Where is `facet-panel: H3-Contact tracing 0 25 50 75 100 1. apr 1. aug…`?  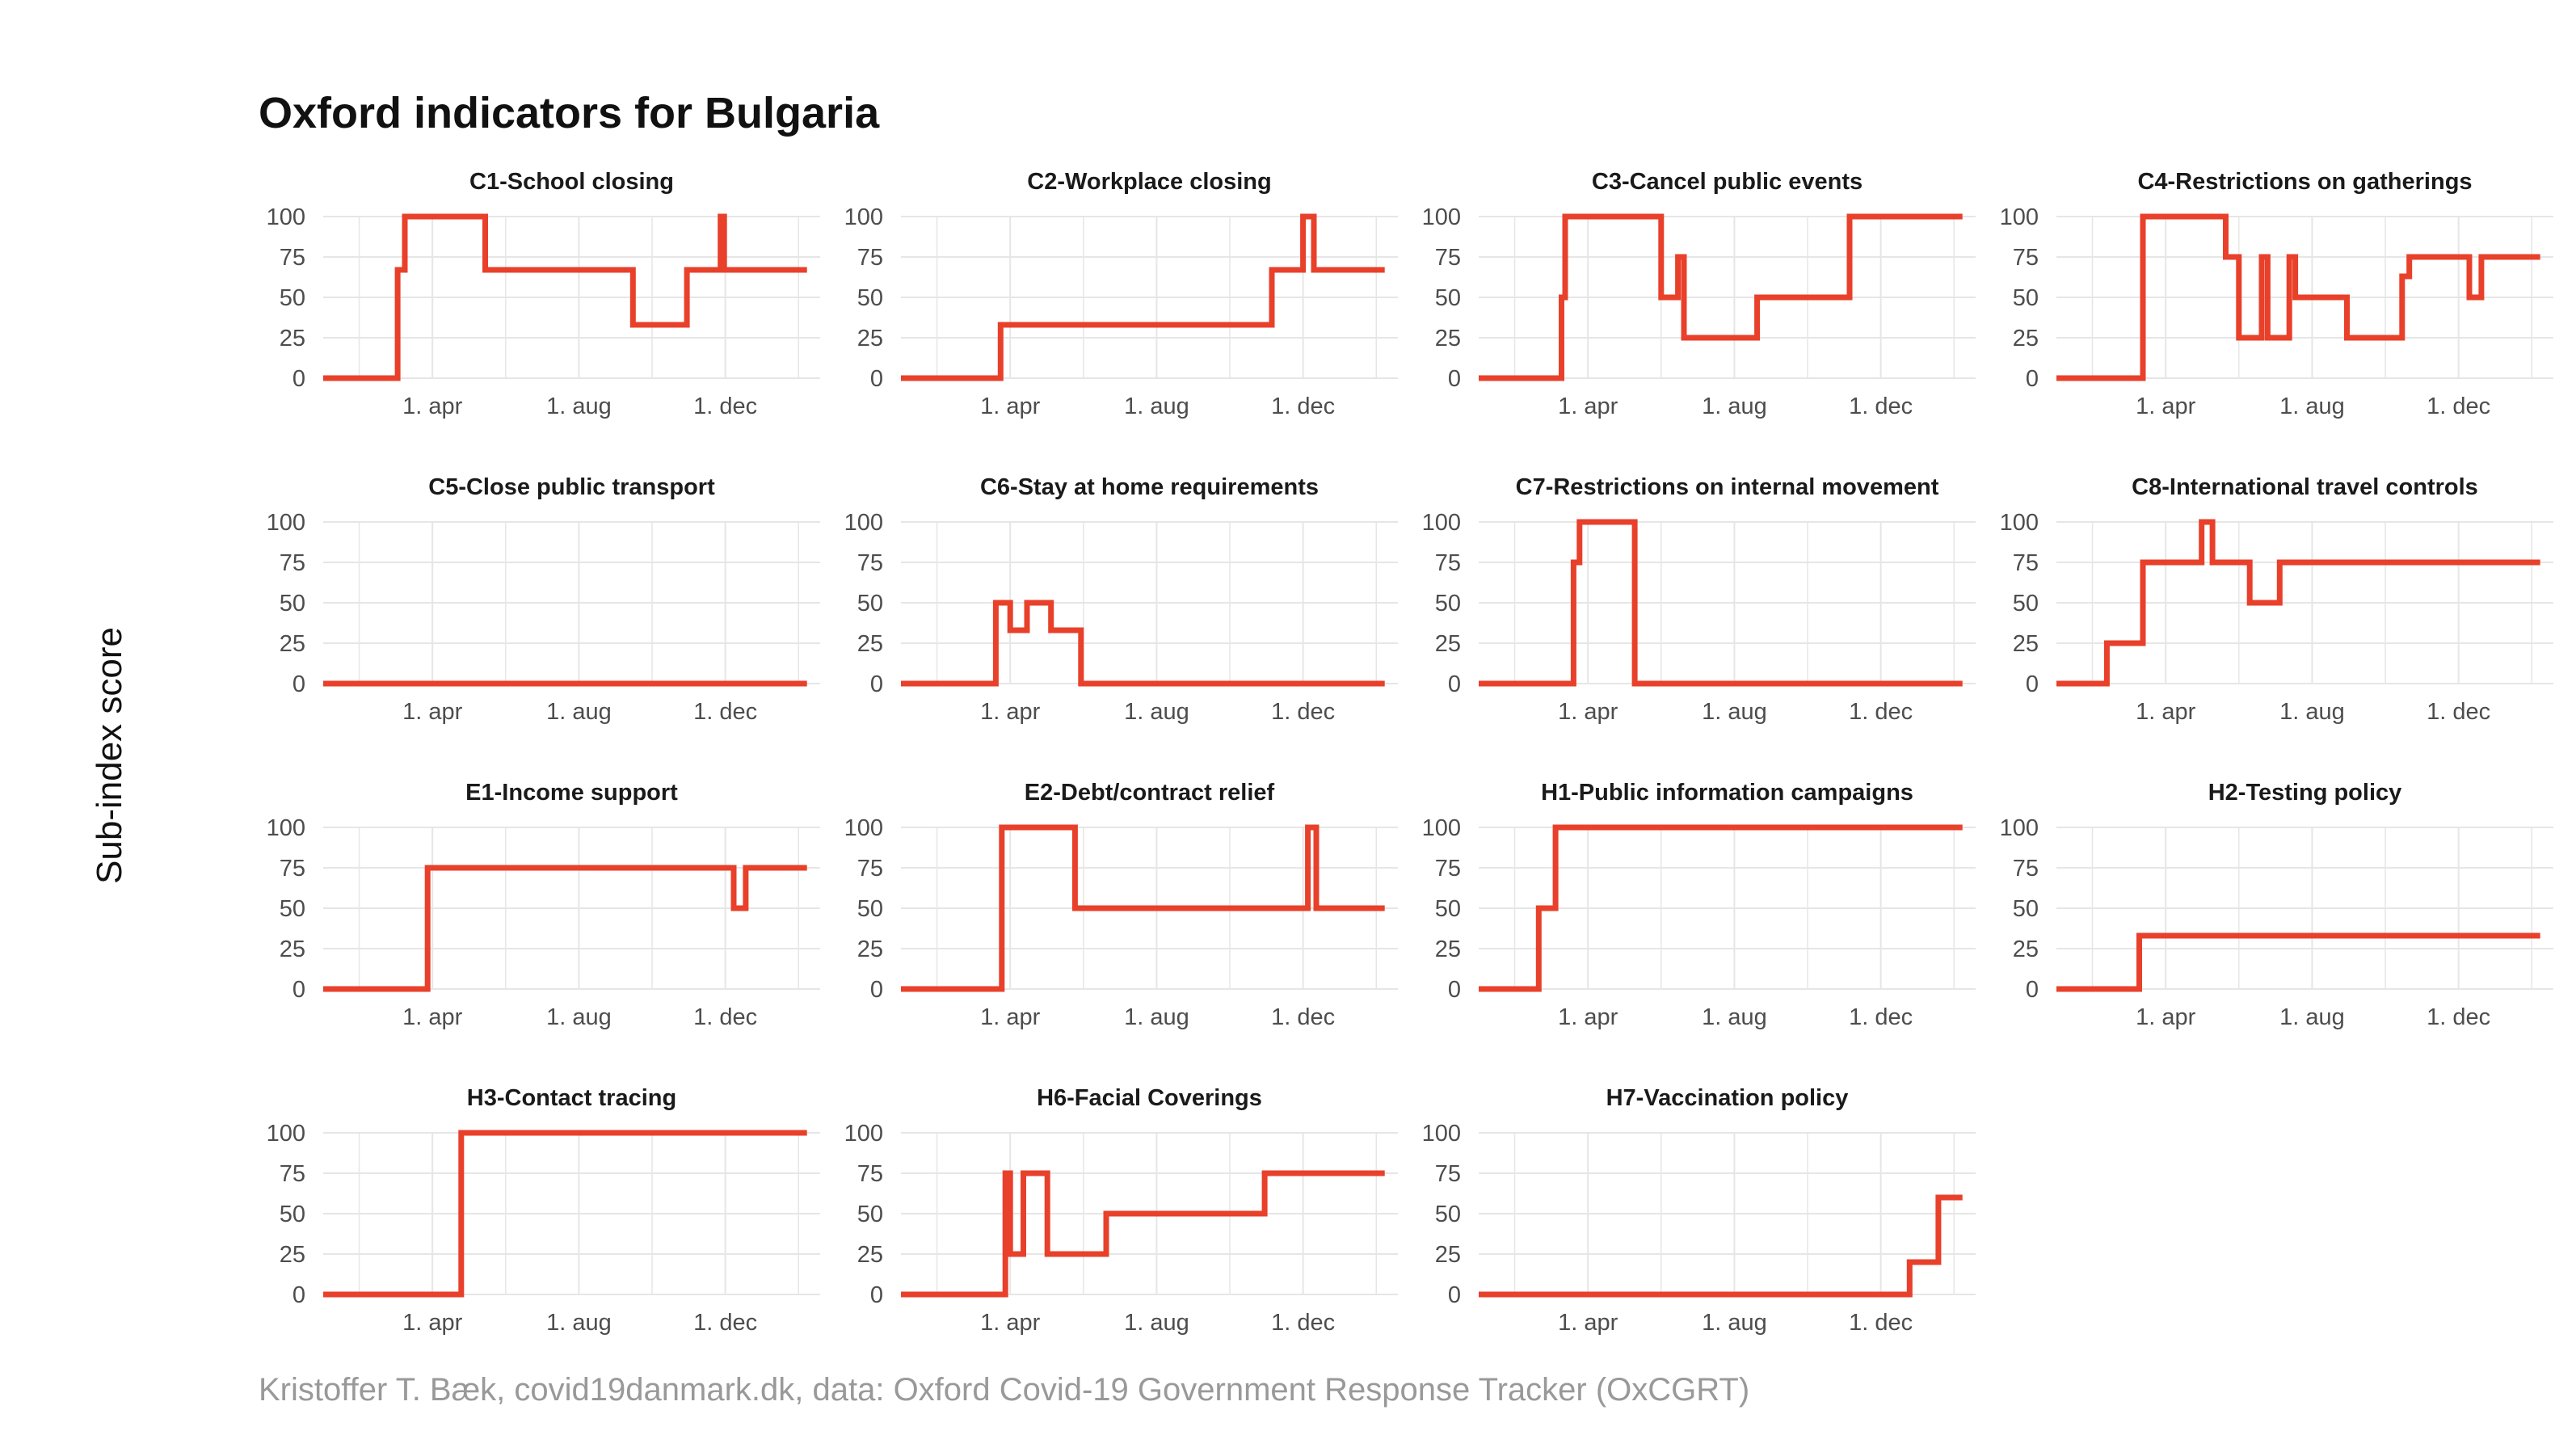 facet-panel: H3-Contact tracing 0 25 50 75 100 1. apr 1. aug… is located at coordinates (543, 1210).